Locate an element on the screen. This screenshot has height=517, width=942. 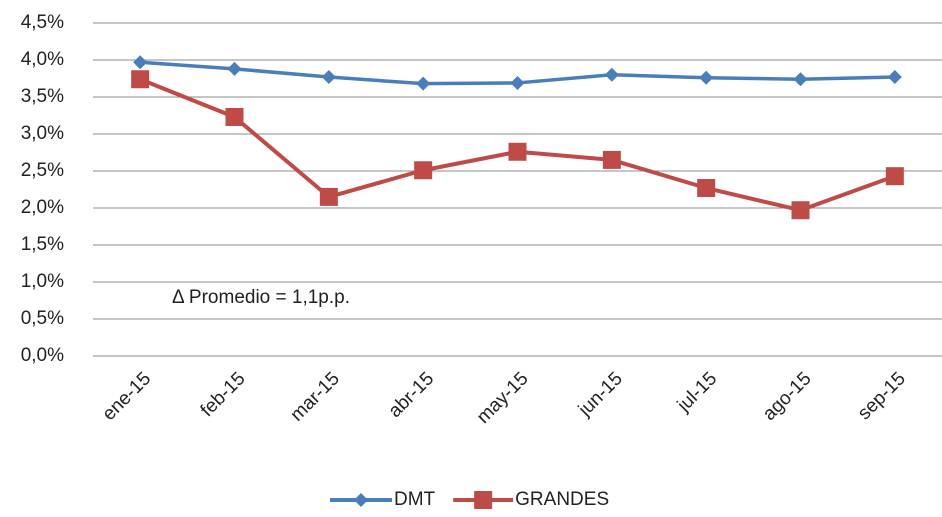
y-tick-label: 0,5% is located at coordinates (42, 318).